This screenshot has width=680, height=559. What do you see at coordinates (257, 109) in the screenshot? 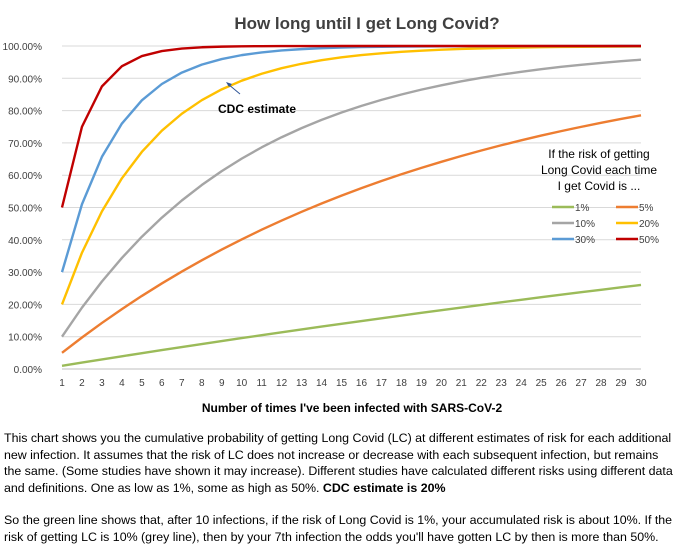
I see `annotation-text: CDC estimate` at bounding box center [257, 109].